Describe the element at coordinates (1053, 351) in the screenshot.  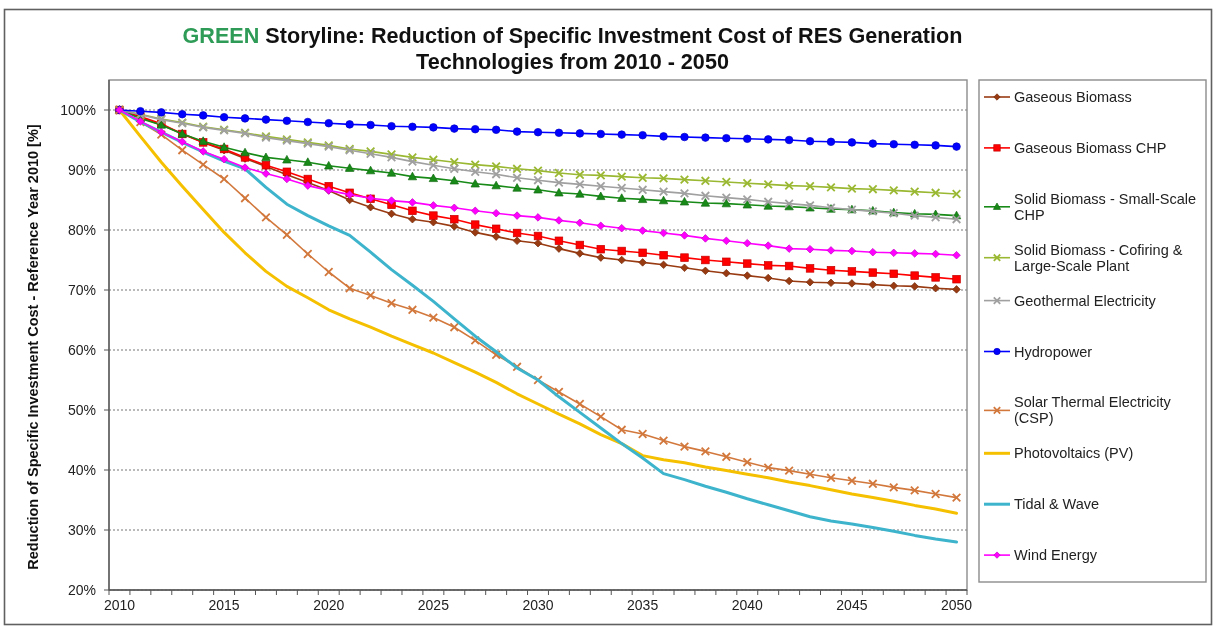
I see `legend-label: Hydropower` at that location.